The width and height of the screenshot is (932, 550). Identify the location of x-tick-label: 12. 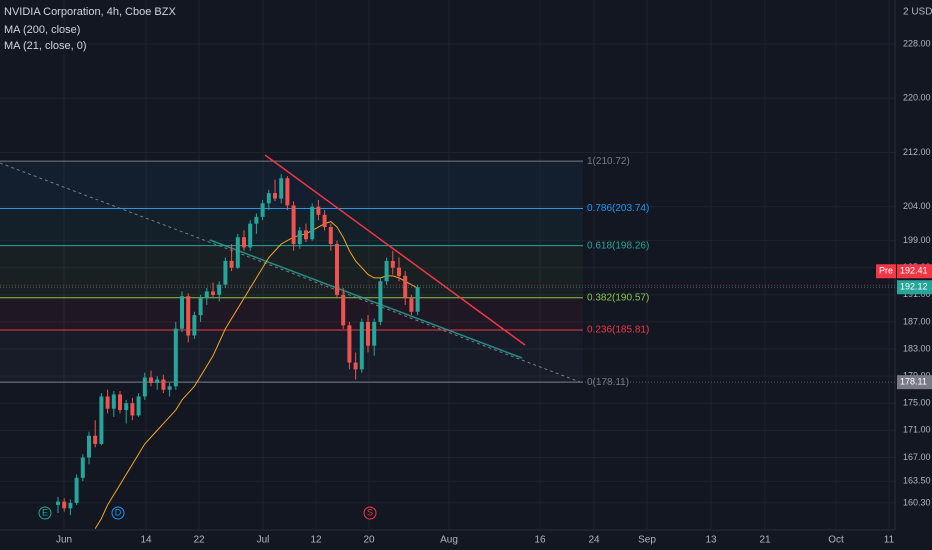
(316, 540).